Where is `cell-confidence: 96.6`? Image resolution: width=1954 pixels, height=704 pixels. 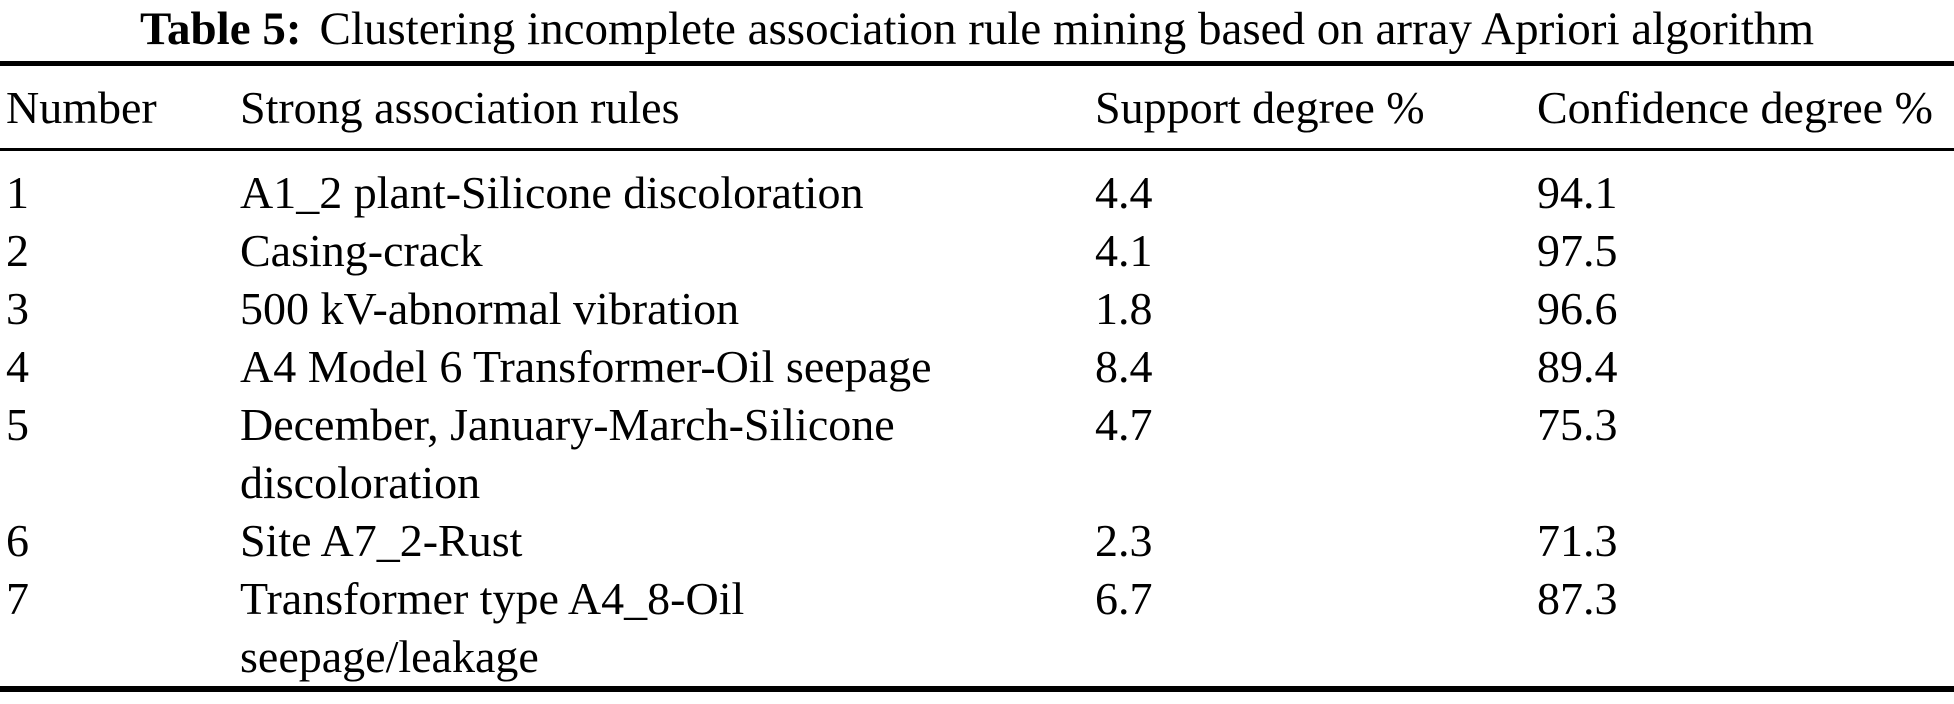
cell-confidence: 96.6 is located at coordinates (1577, 308).